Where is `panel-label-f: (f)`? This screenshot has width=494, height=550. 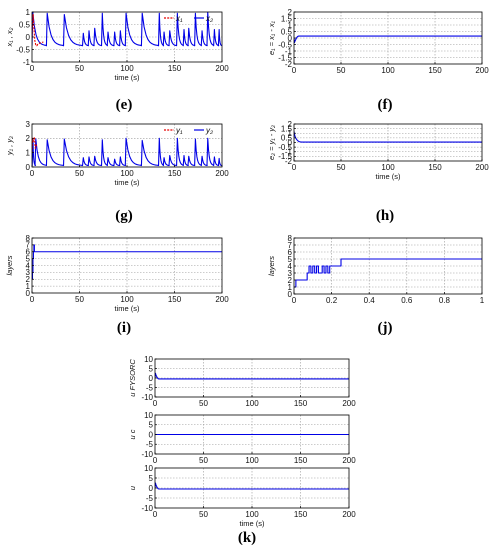 panel-label-f: (f) is located at coordinates (385, 105).